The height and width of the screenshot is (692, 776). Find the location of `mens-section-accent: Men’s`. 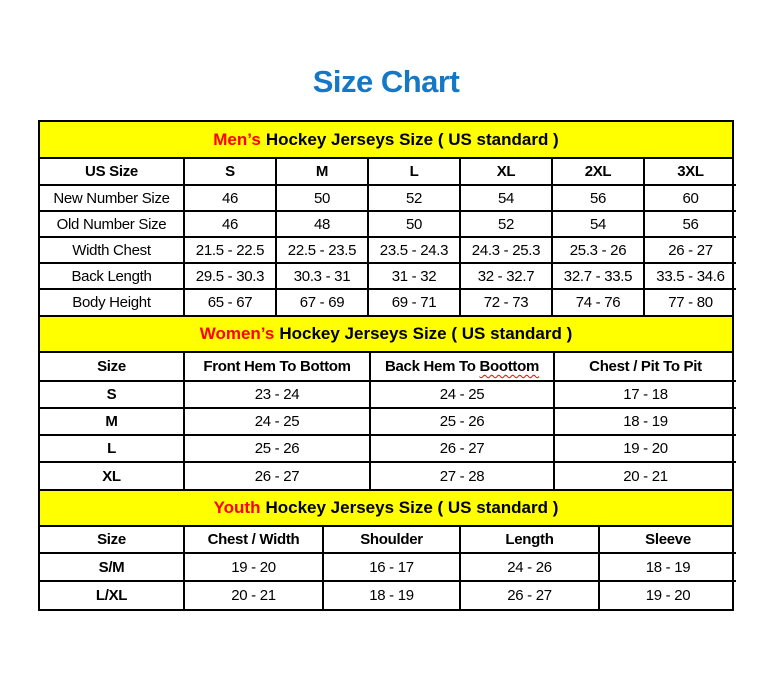

mens-section-accent: Men’s is located at coordinates (237, 139).